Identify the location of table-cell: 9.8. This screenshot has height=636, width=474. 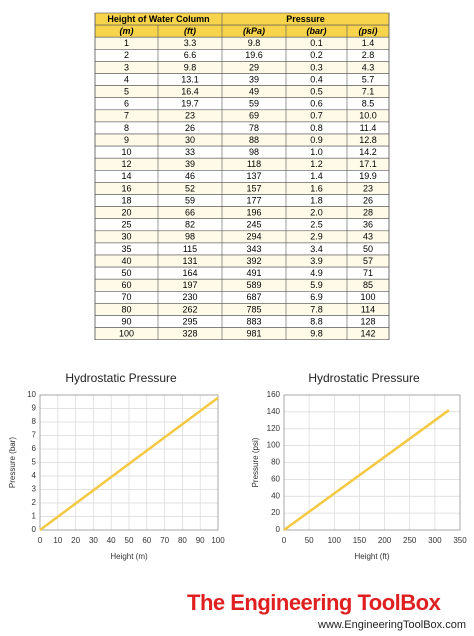
(190, 67).